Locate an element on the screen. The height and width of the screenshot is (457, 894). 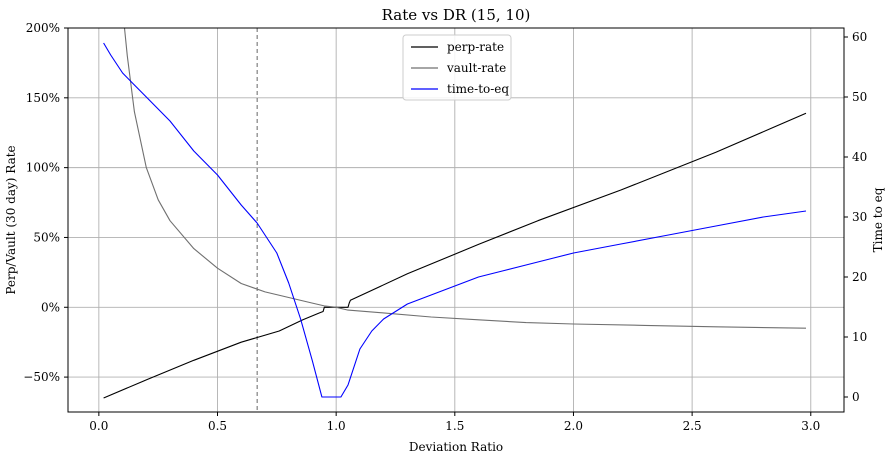
x-tick-label: 1.5 is located at coordinates (454, 426).